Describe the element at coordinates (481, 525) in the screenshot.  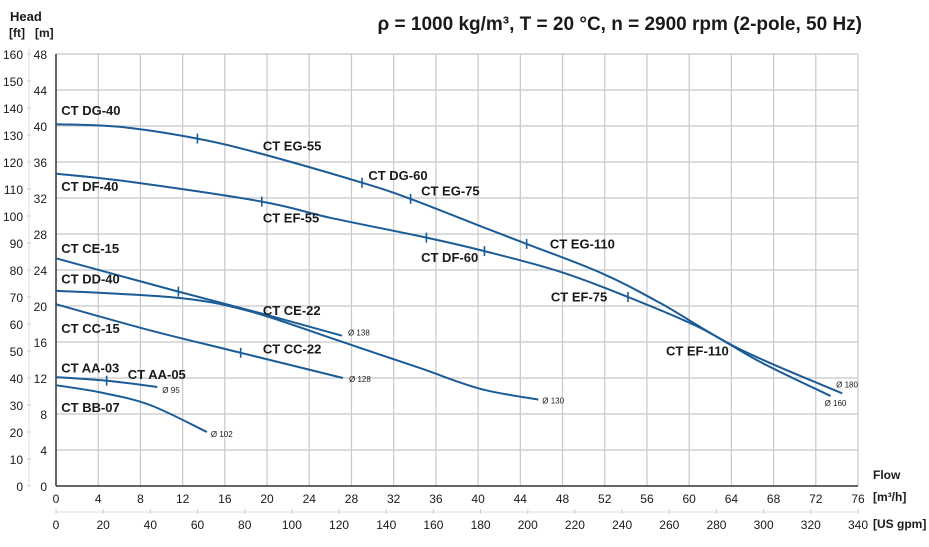
I see `x-tick-label-gpm: 180` at that location.